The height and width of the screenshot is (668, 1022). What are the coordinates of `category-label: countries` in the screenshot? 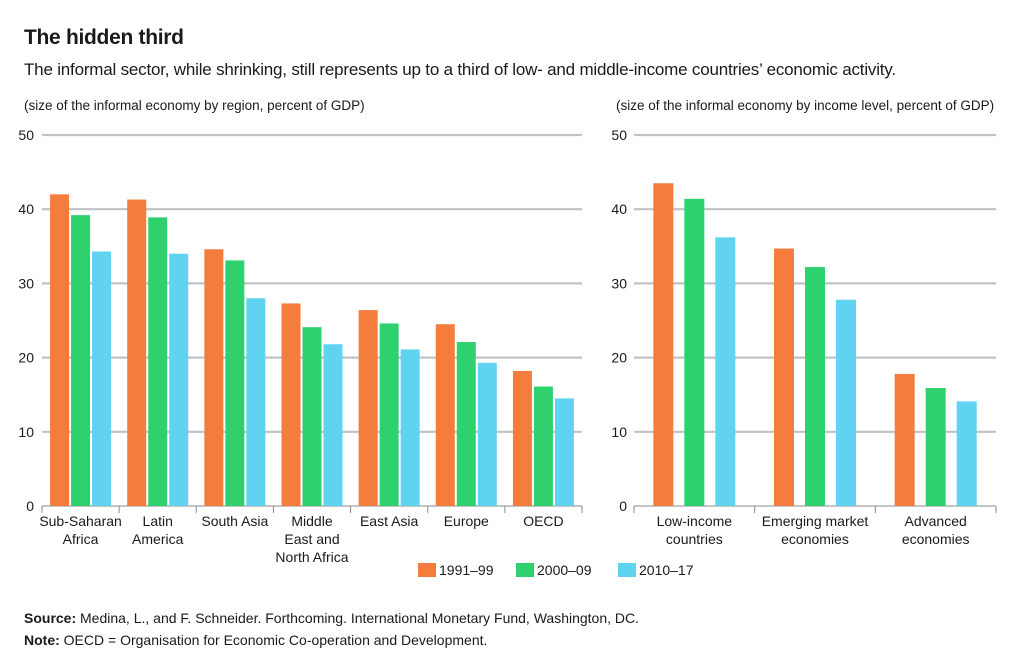 It's located at (694, 539).